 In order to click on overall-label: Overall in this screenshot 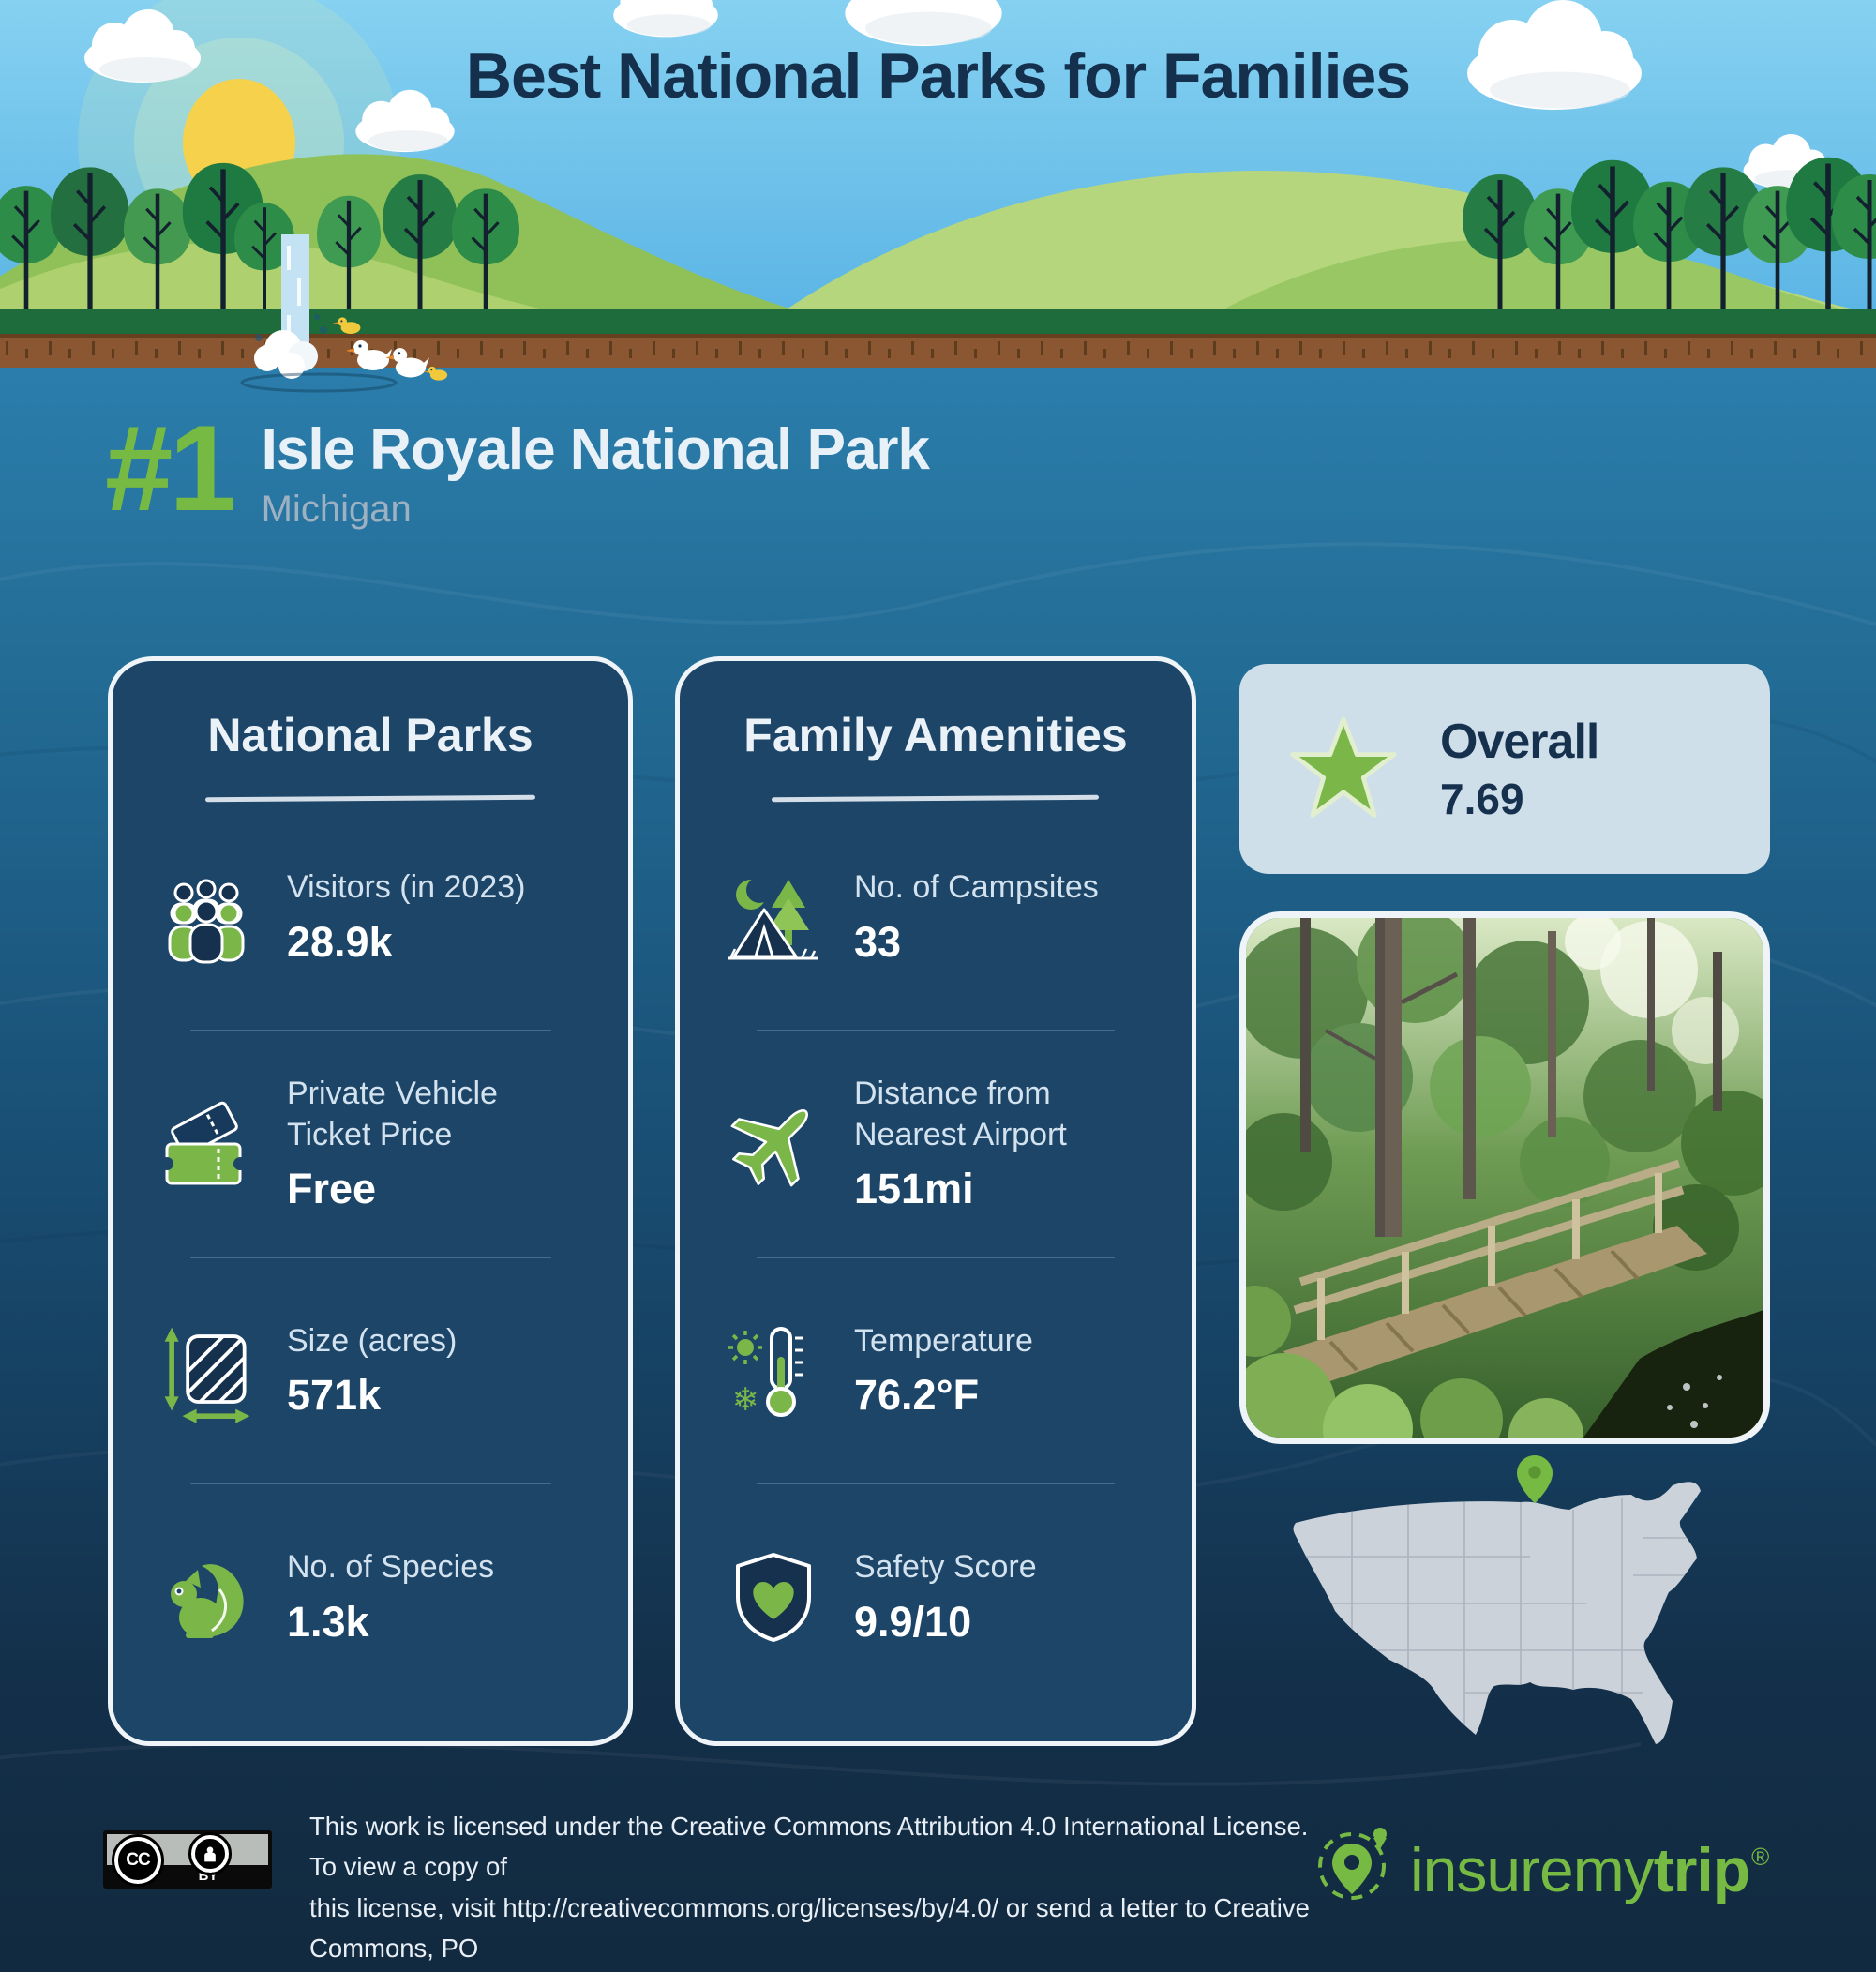, I will do `click(1520, 742)`.